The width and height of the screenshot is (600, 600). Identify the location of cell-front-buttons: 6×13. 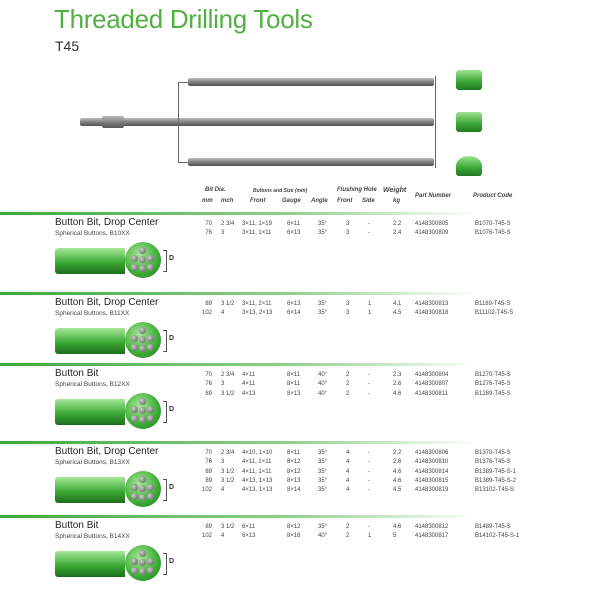
(249, 536).